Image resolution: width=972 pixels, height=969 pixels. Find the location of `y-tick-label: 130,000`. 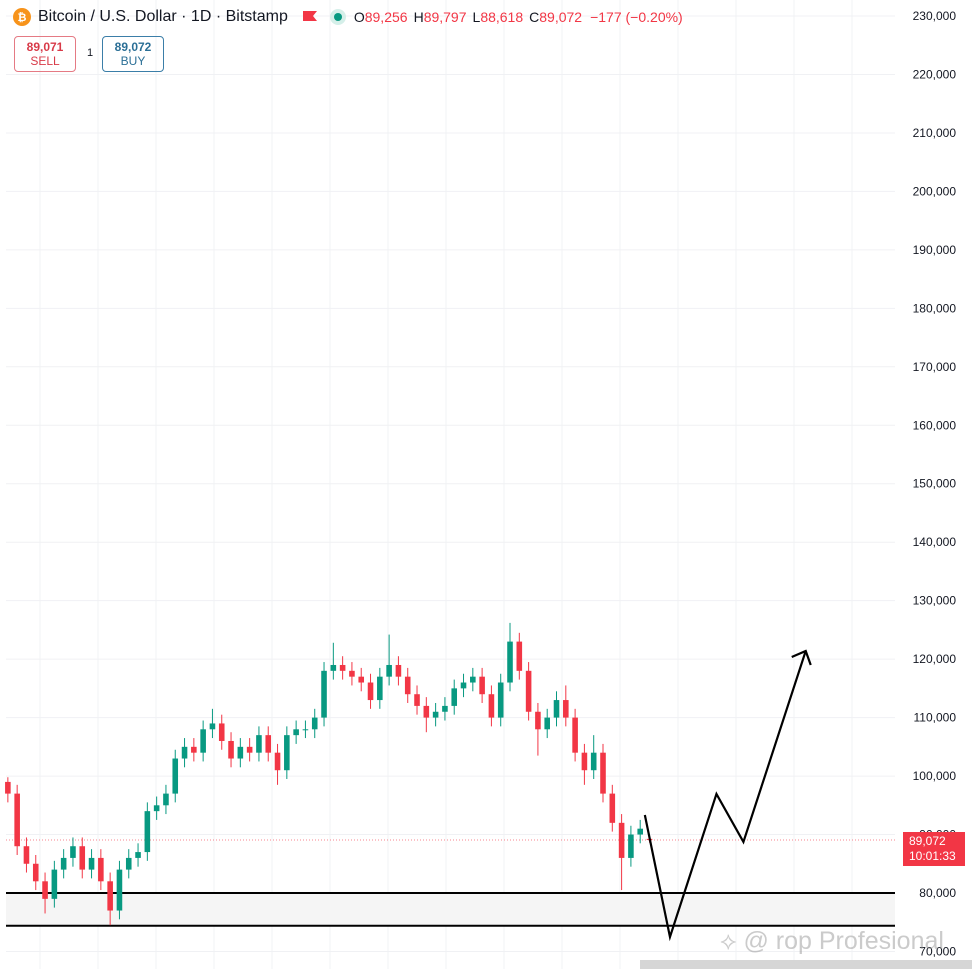

y-tick-label: 130,000 is located at coordinates (935, 601).